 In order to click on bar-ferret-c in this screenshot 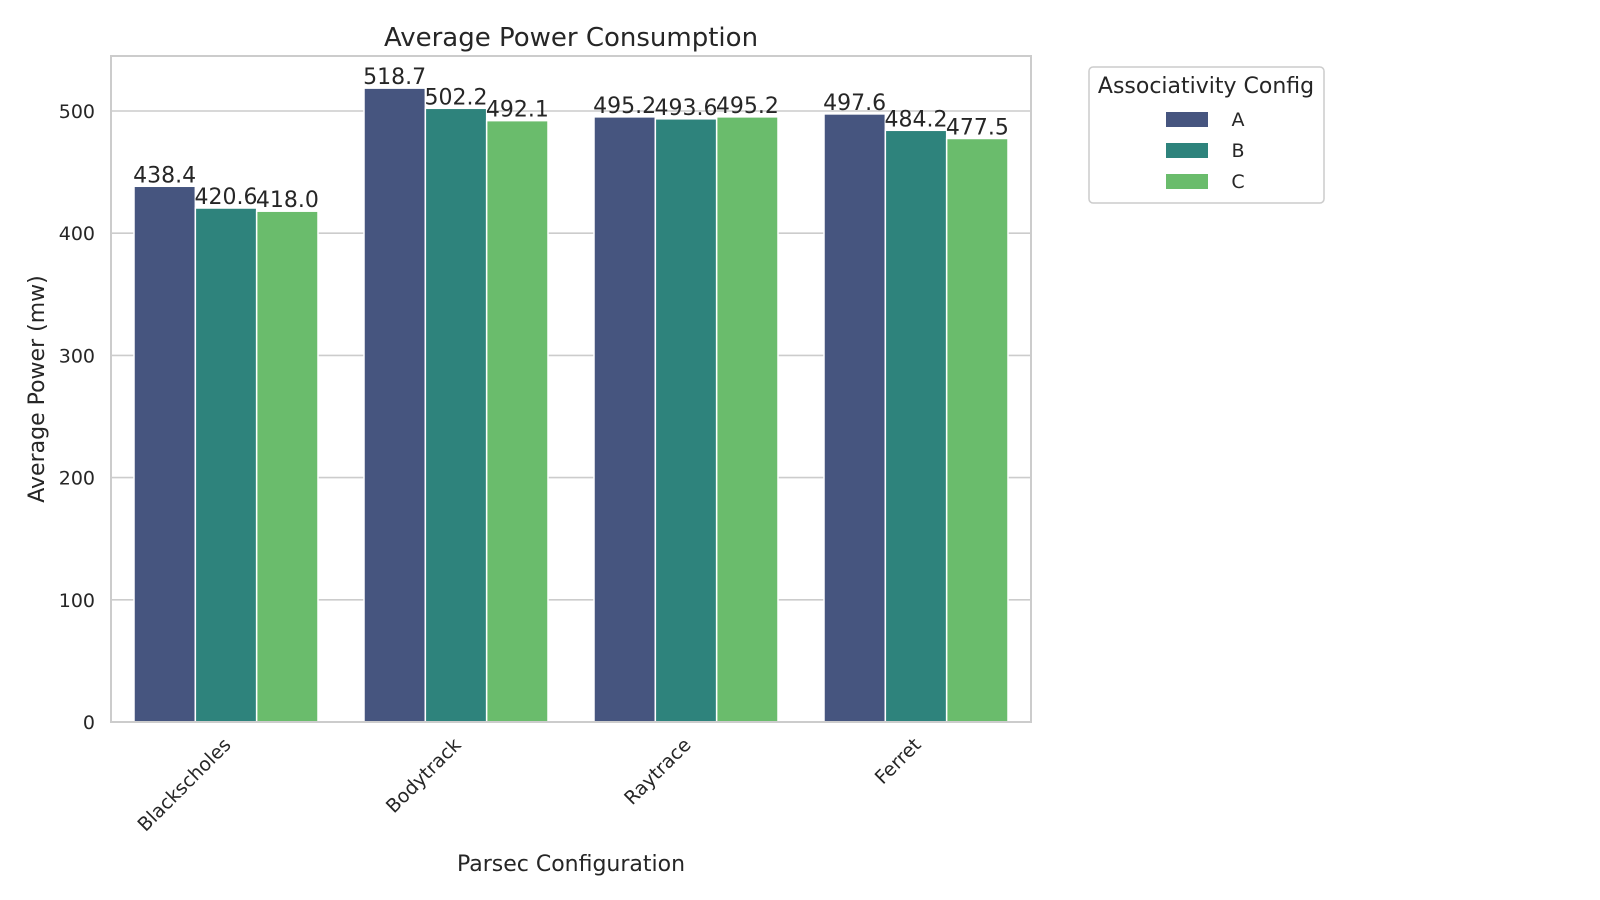, I will do `click(977, 430)`.